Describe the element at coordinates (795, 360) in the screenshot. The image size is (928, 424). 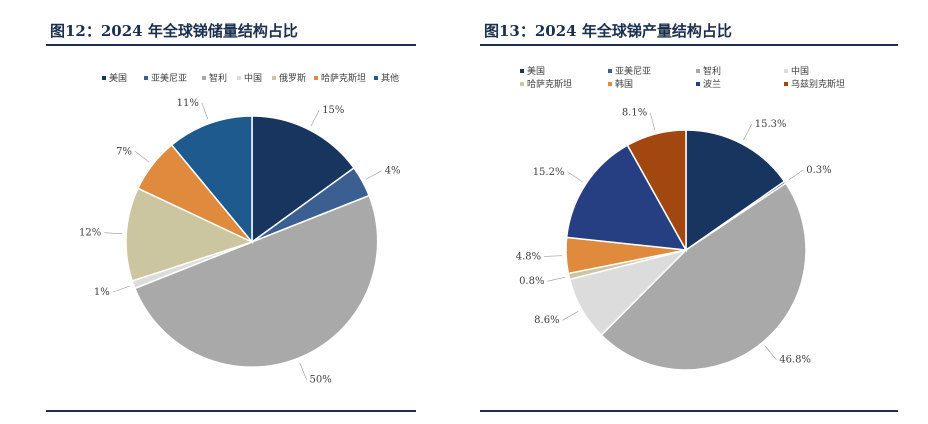
I see `data-label: 46.8%` at that location.